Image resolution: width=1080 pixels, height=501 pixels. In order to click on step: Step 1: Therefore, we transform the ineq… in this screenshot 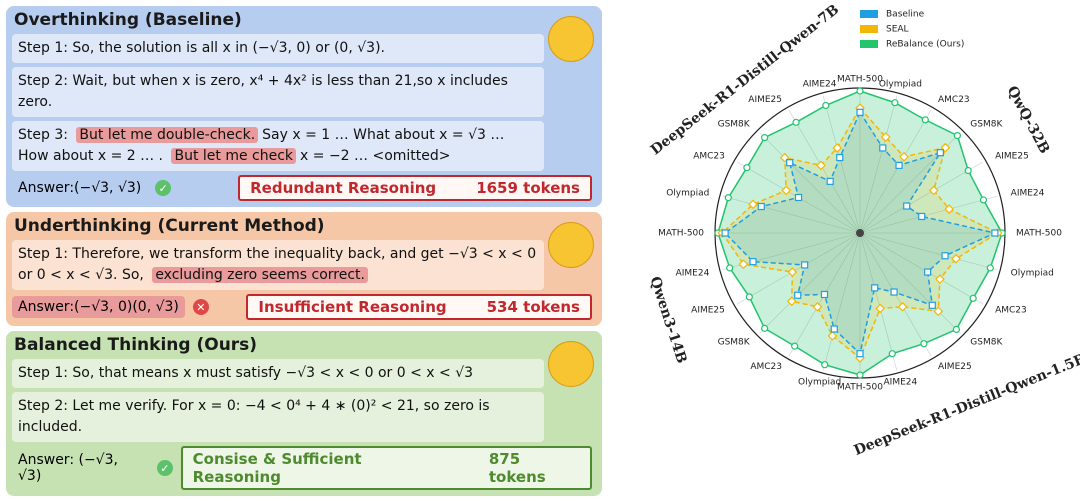, I will do `click(278, 265)`.